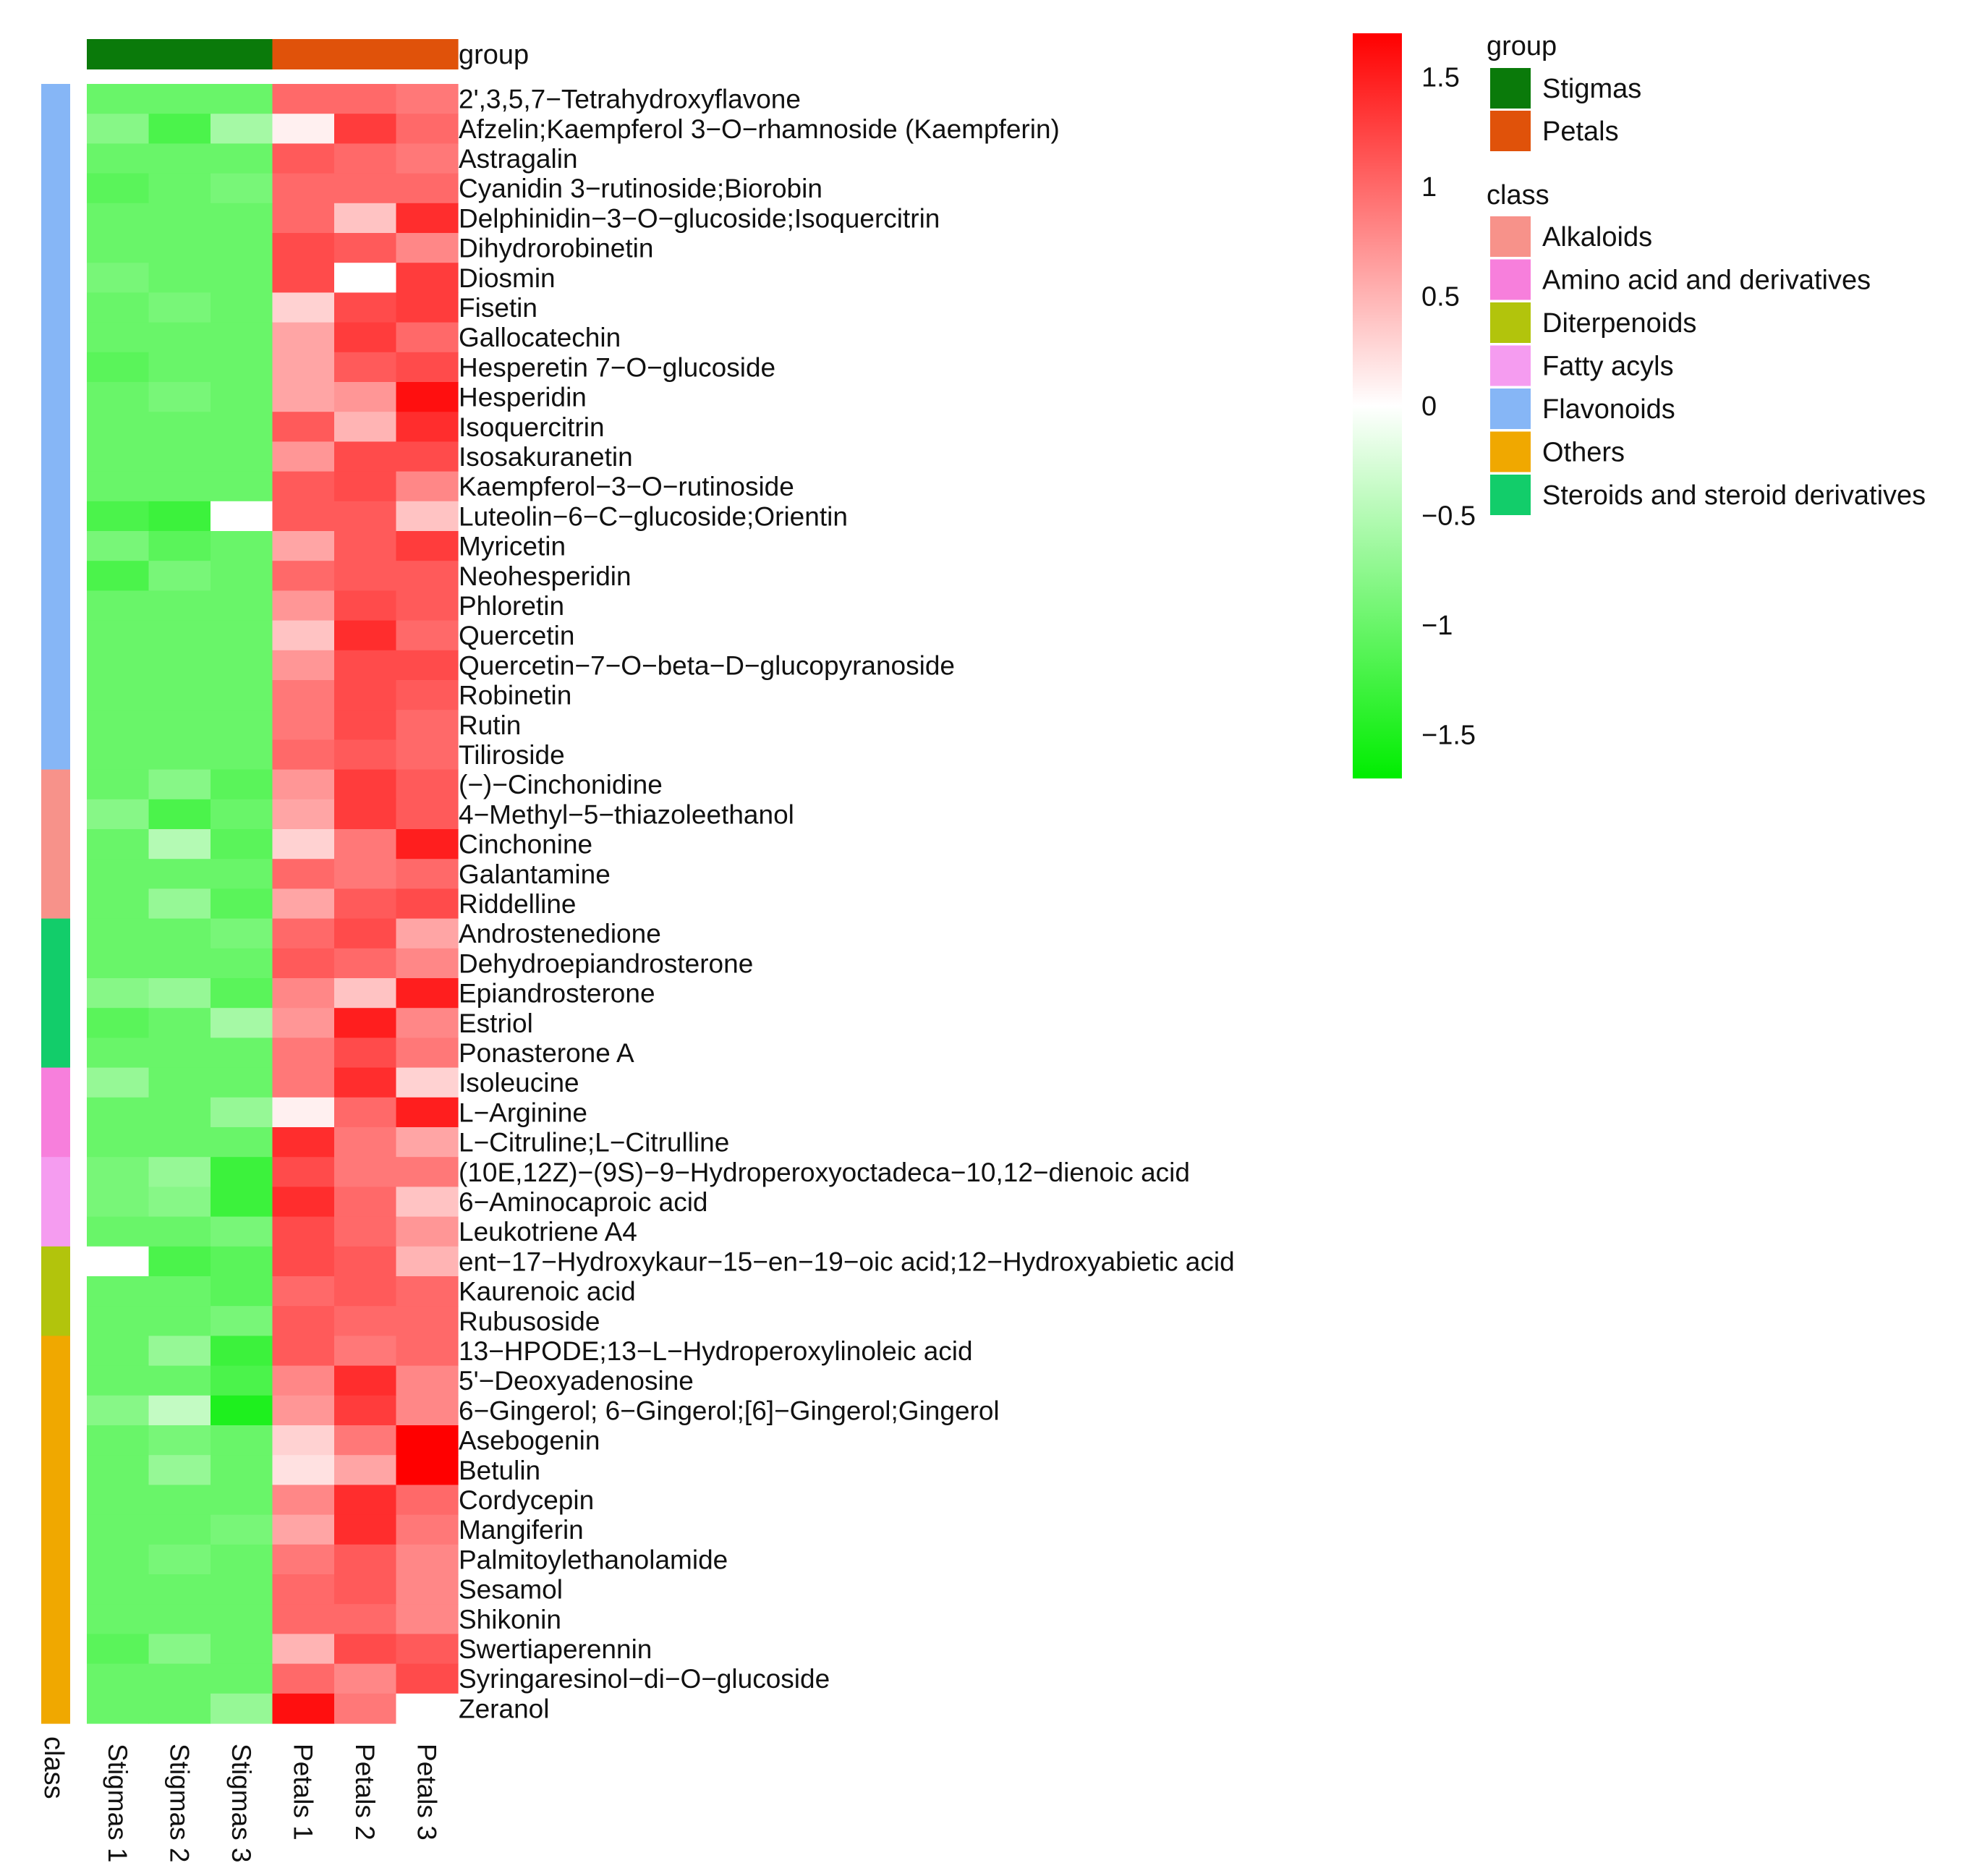 The height and width of the screenshot is (1876, 1977). I want to click on row-label: Isoleucine, so click(519, 1083).